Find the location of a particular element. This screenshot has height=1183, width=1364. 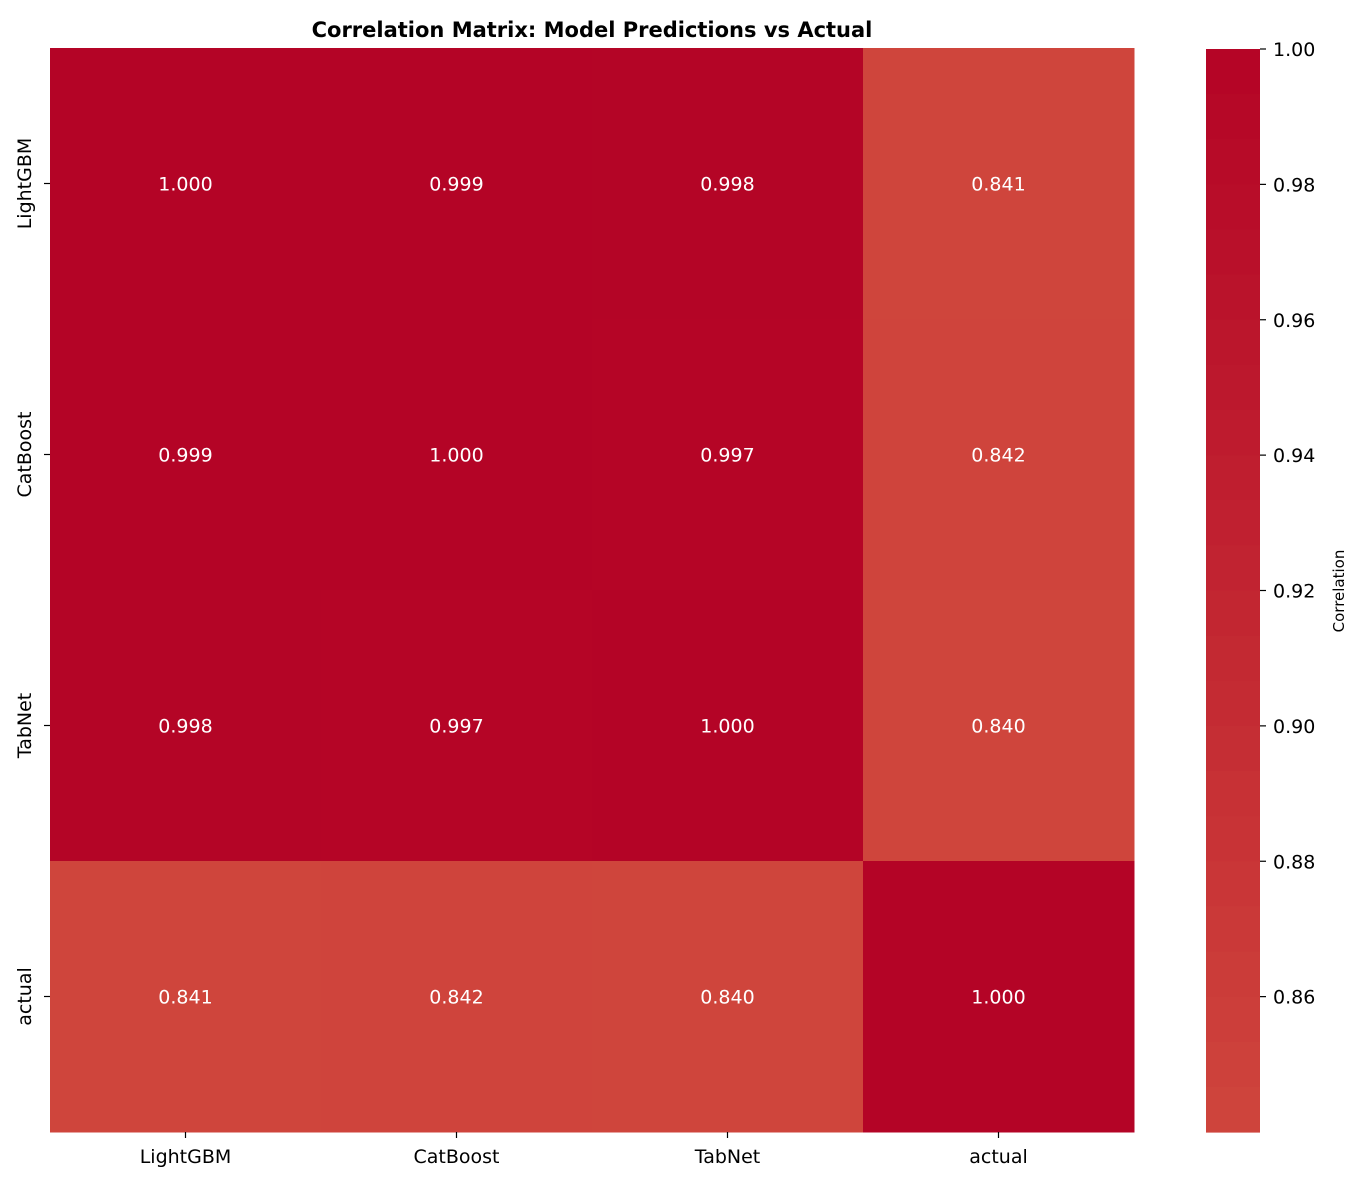

x-tick-label: TabNet is located at coordinates (727, 1157).